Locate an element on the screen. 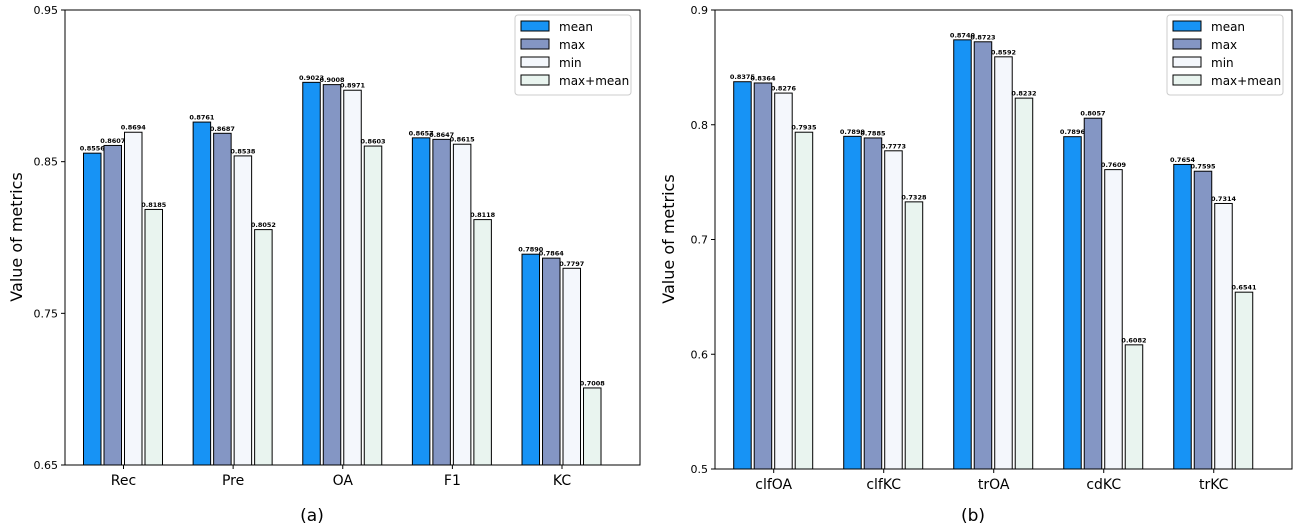  bar-max-Pre is located at coordinates (222, 299).